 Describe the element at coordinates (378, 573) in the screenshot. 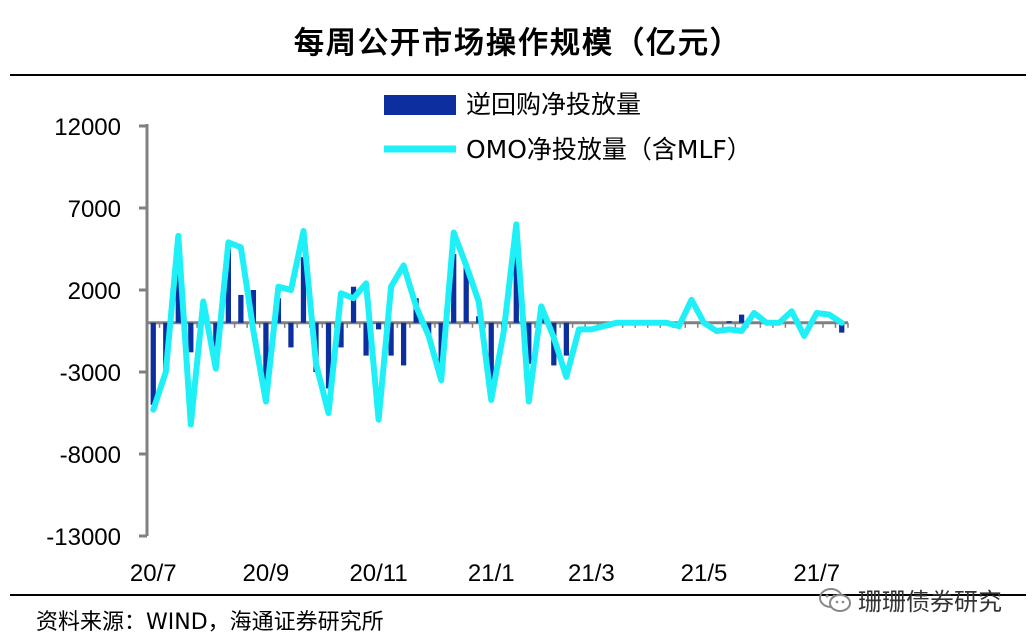

I see `x-tick-label: 20/11` at that location.